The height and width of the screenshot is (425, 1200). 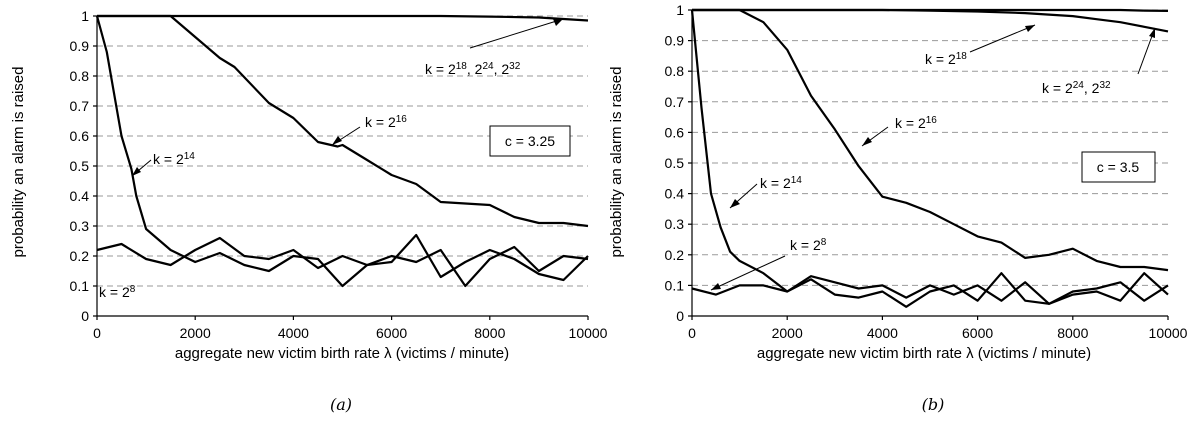 What do you see at coordinates (516, 33) in the screenshot?
I see `panel-a-arrow-k18` at bounding box center [516, 33].